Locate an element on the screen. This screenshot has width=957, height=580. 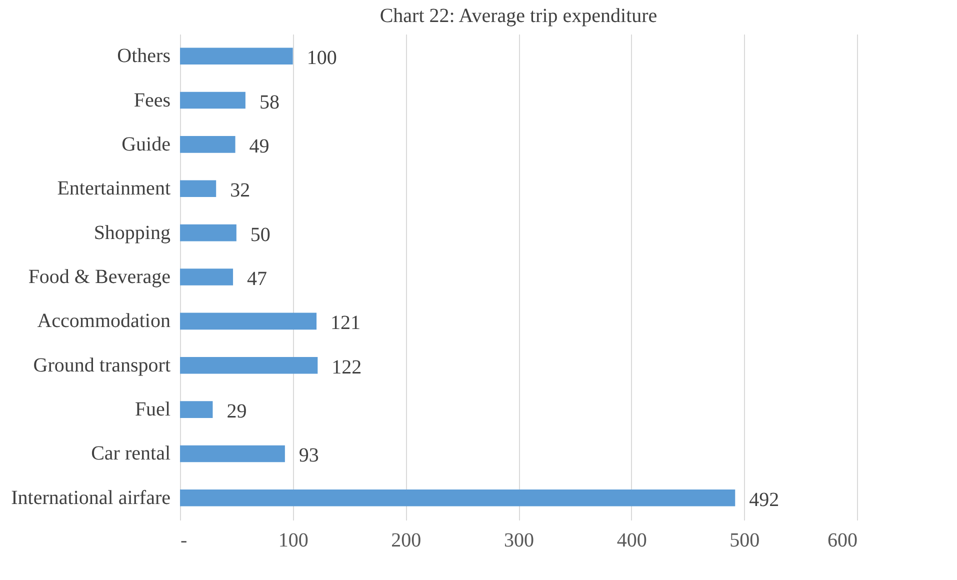
y-tick-label: Ground transport is located at coordinates (102, 365).